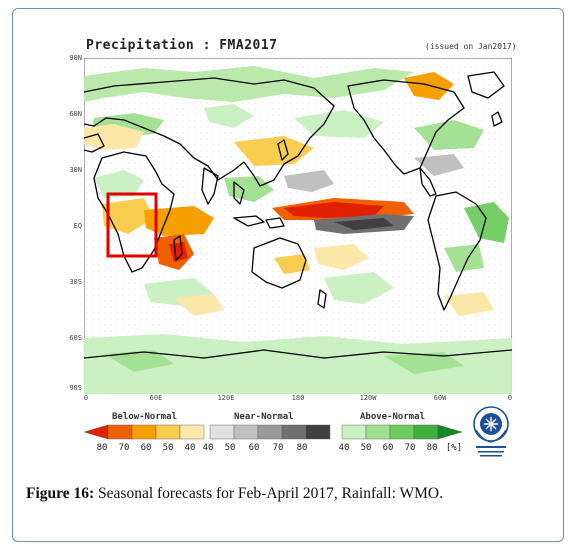  I want to click on legend-above-title: Above-Normal, so click(393, 417).